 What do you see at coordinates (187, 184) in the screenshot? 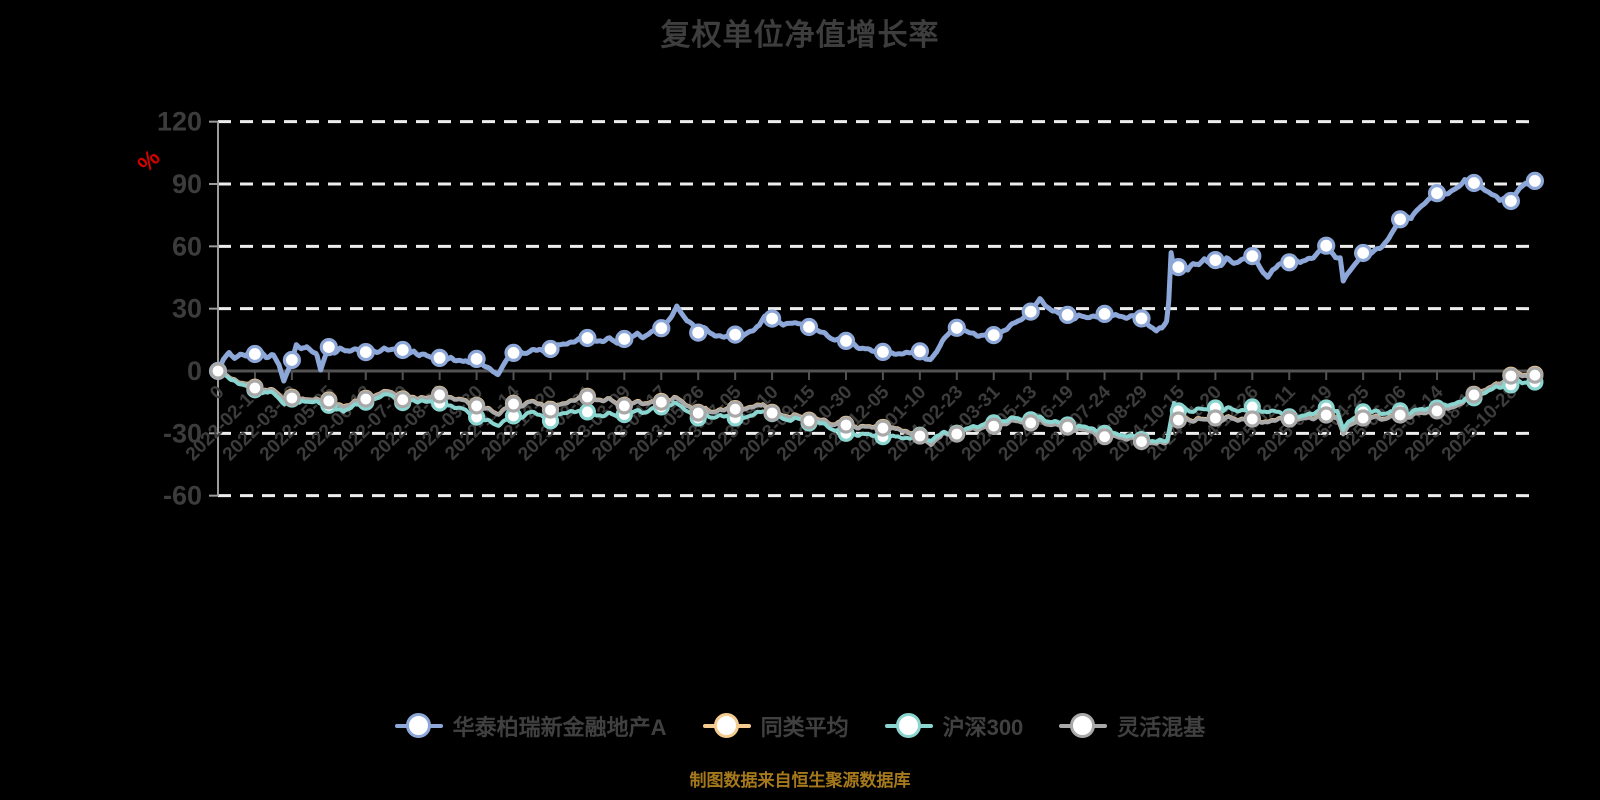
I see `svg-text: 90` at bounding box center [187, 184].